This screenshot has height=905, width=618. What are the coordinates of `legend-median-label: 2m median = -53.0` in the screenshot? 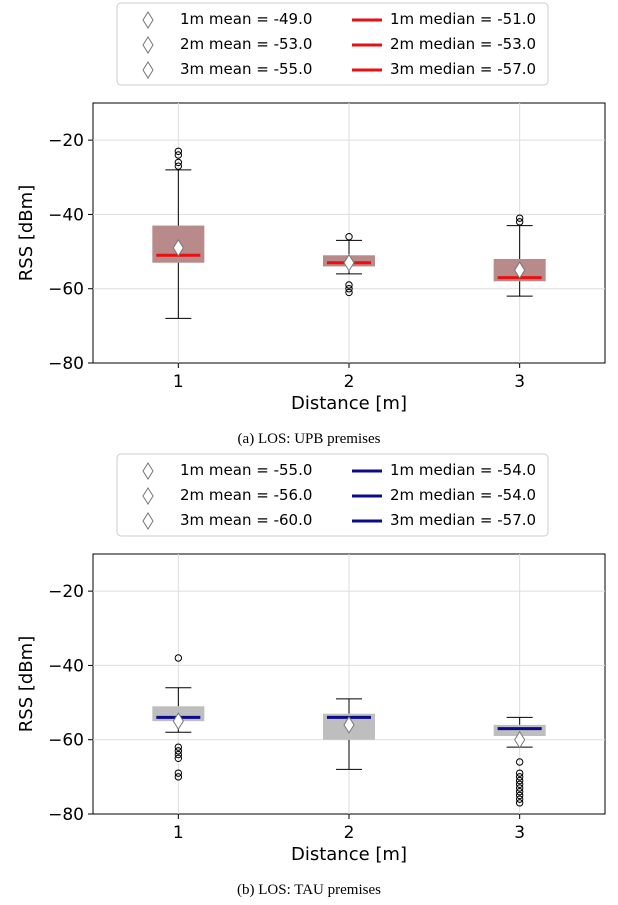 It's located at (463, 44).